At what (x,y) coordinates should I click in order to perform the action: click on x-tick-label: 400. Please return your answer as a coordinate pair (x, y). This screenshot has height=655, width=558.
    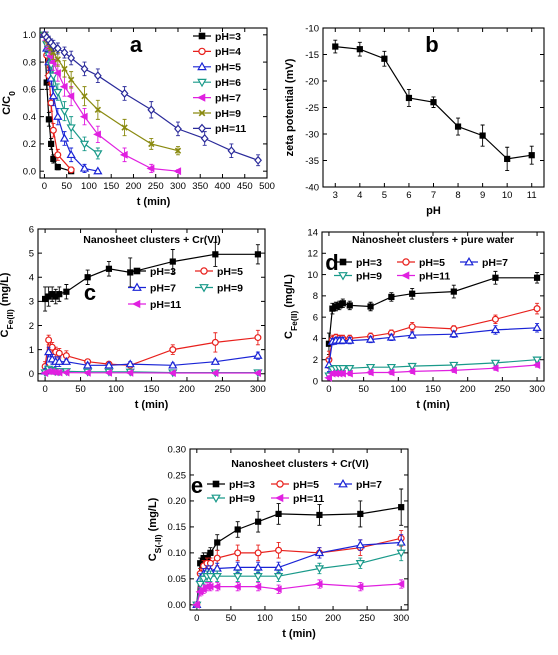
    Looking at the image, I should click on (223, 186).